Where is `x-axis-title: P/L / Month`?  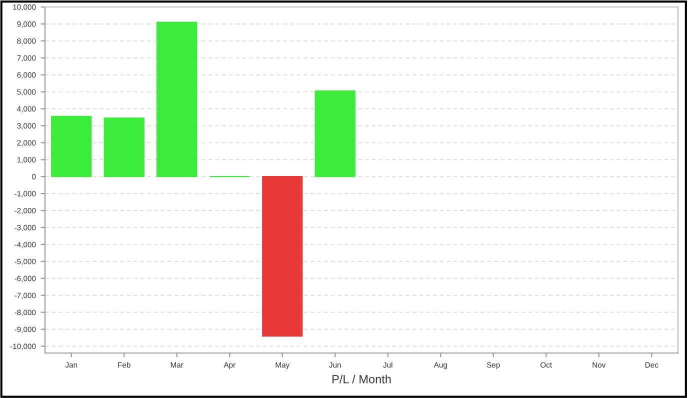
x-axis-title: P/L / Month is located at coordinates (361, 379).